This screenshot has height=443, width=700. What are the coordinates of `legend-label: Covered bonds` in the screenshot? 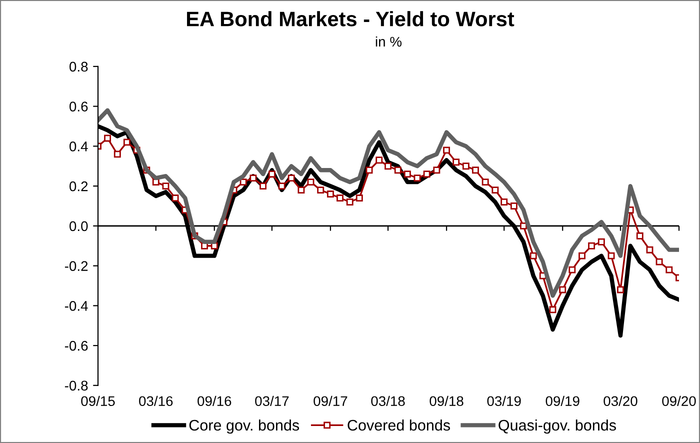 It's located at (399, 425).